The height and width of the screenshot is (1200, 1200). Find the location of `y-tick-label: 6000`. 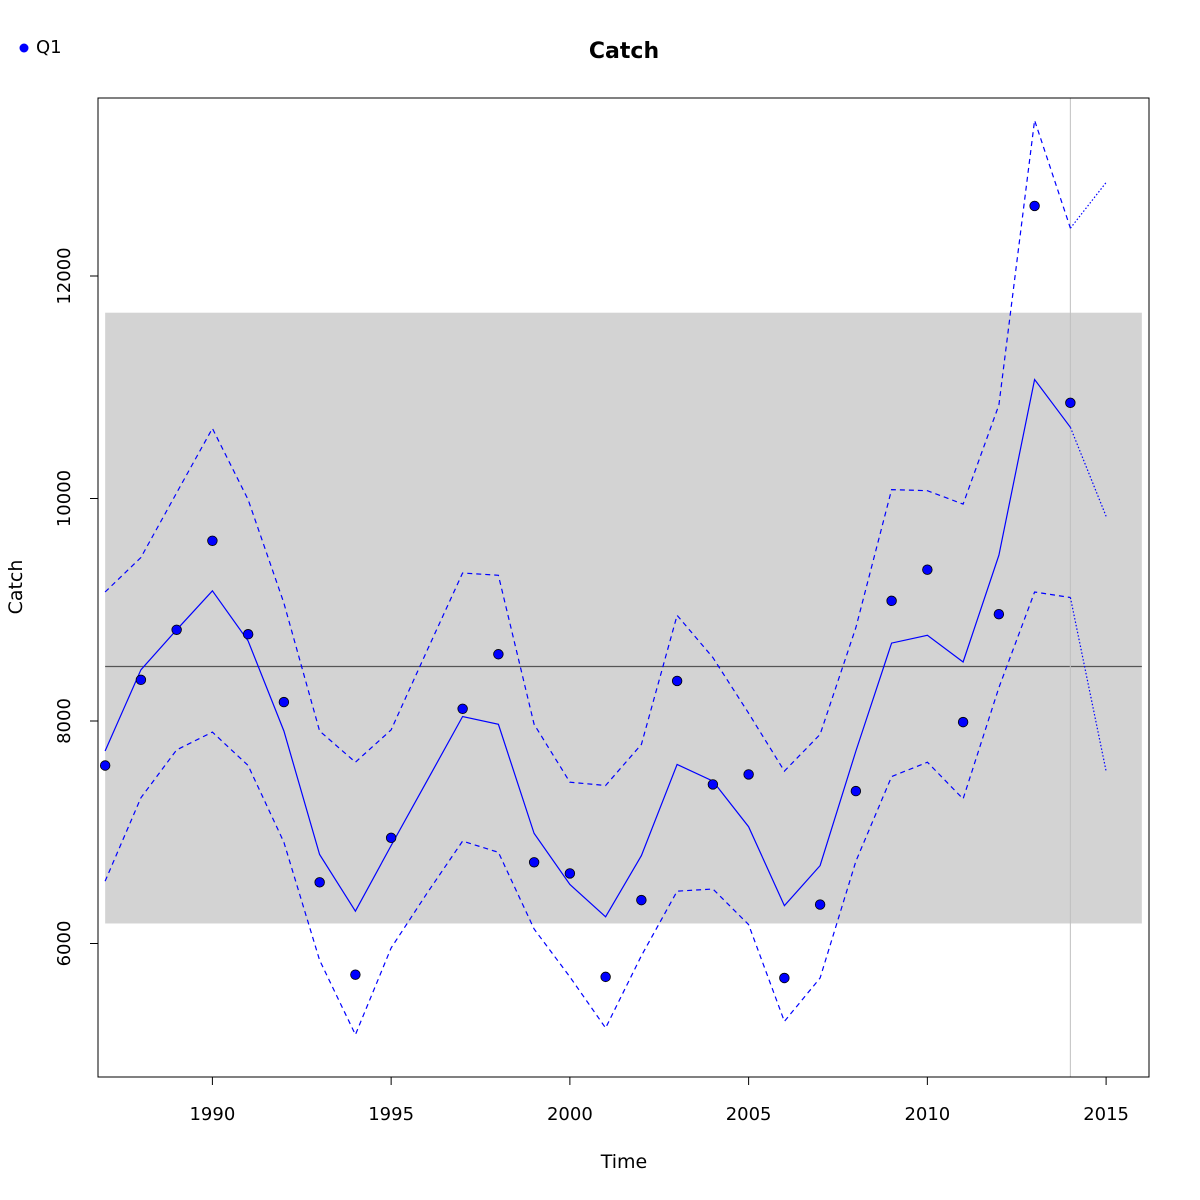

y-tick-label: 6000 is located at coordinates (64, 944).